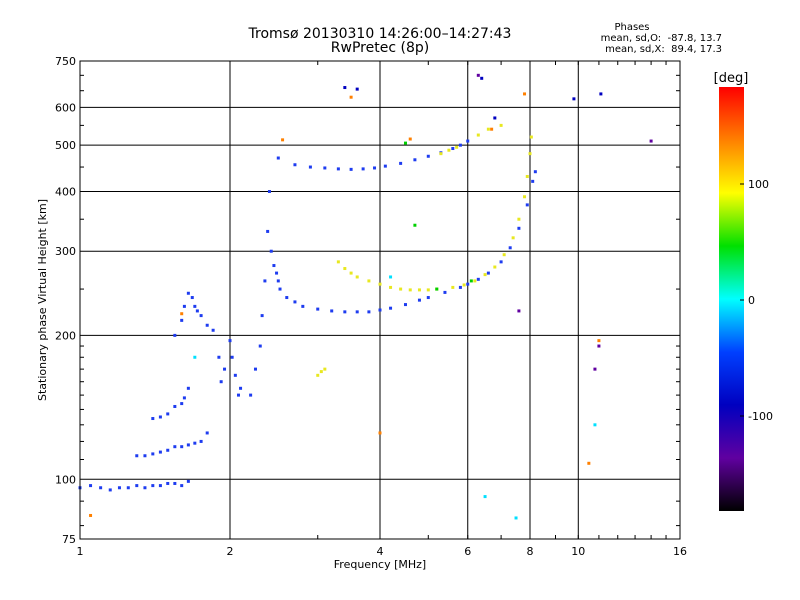 Image resolution: width=800 pixels, height=600 pixels. I want to click on phases-mean-o: mean, sd,O: -87.8, 13.7, so click(661, 38).